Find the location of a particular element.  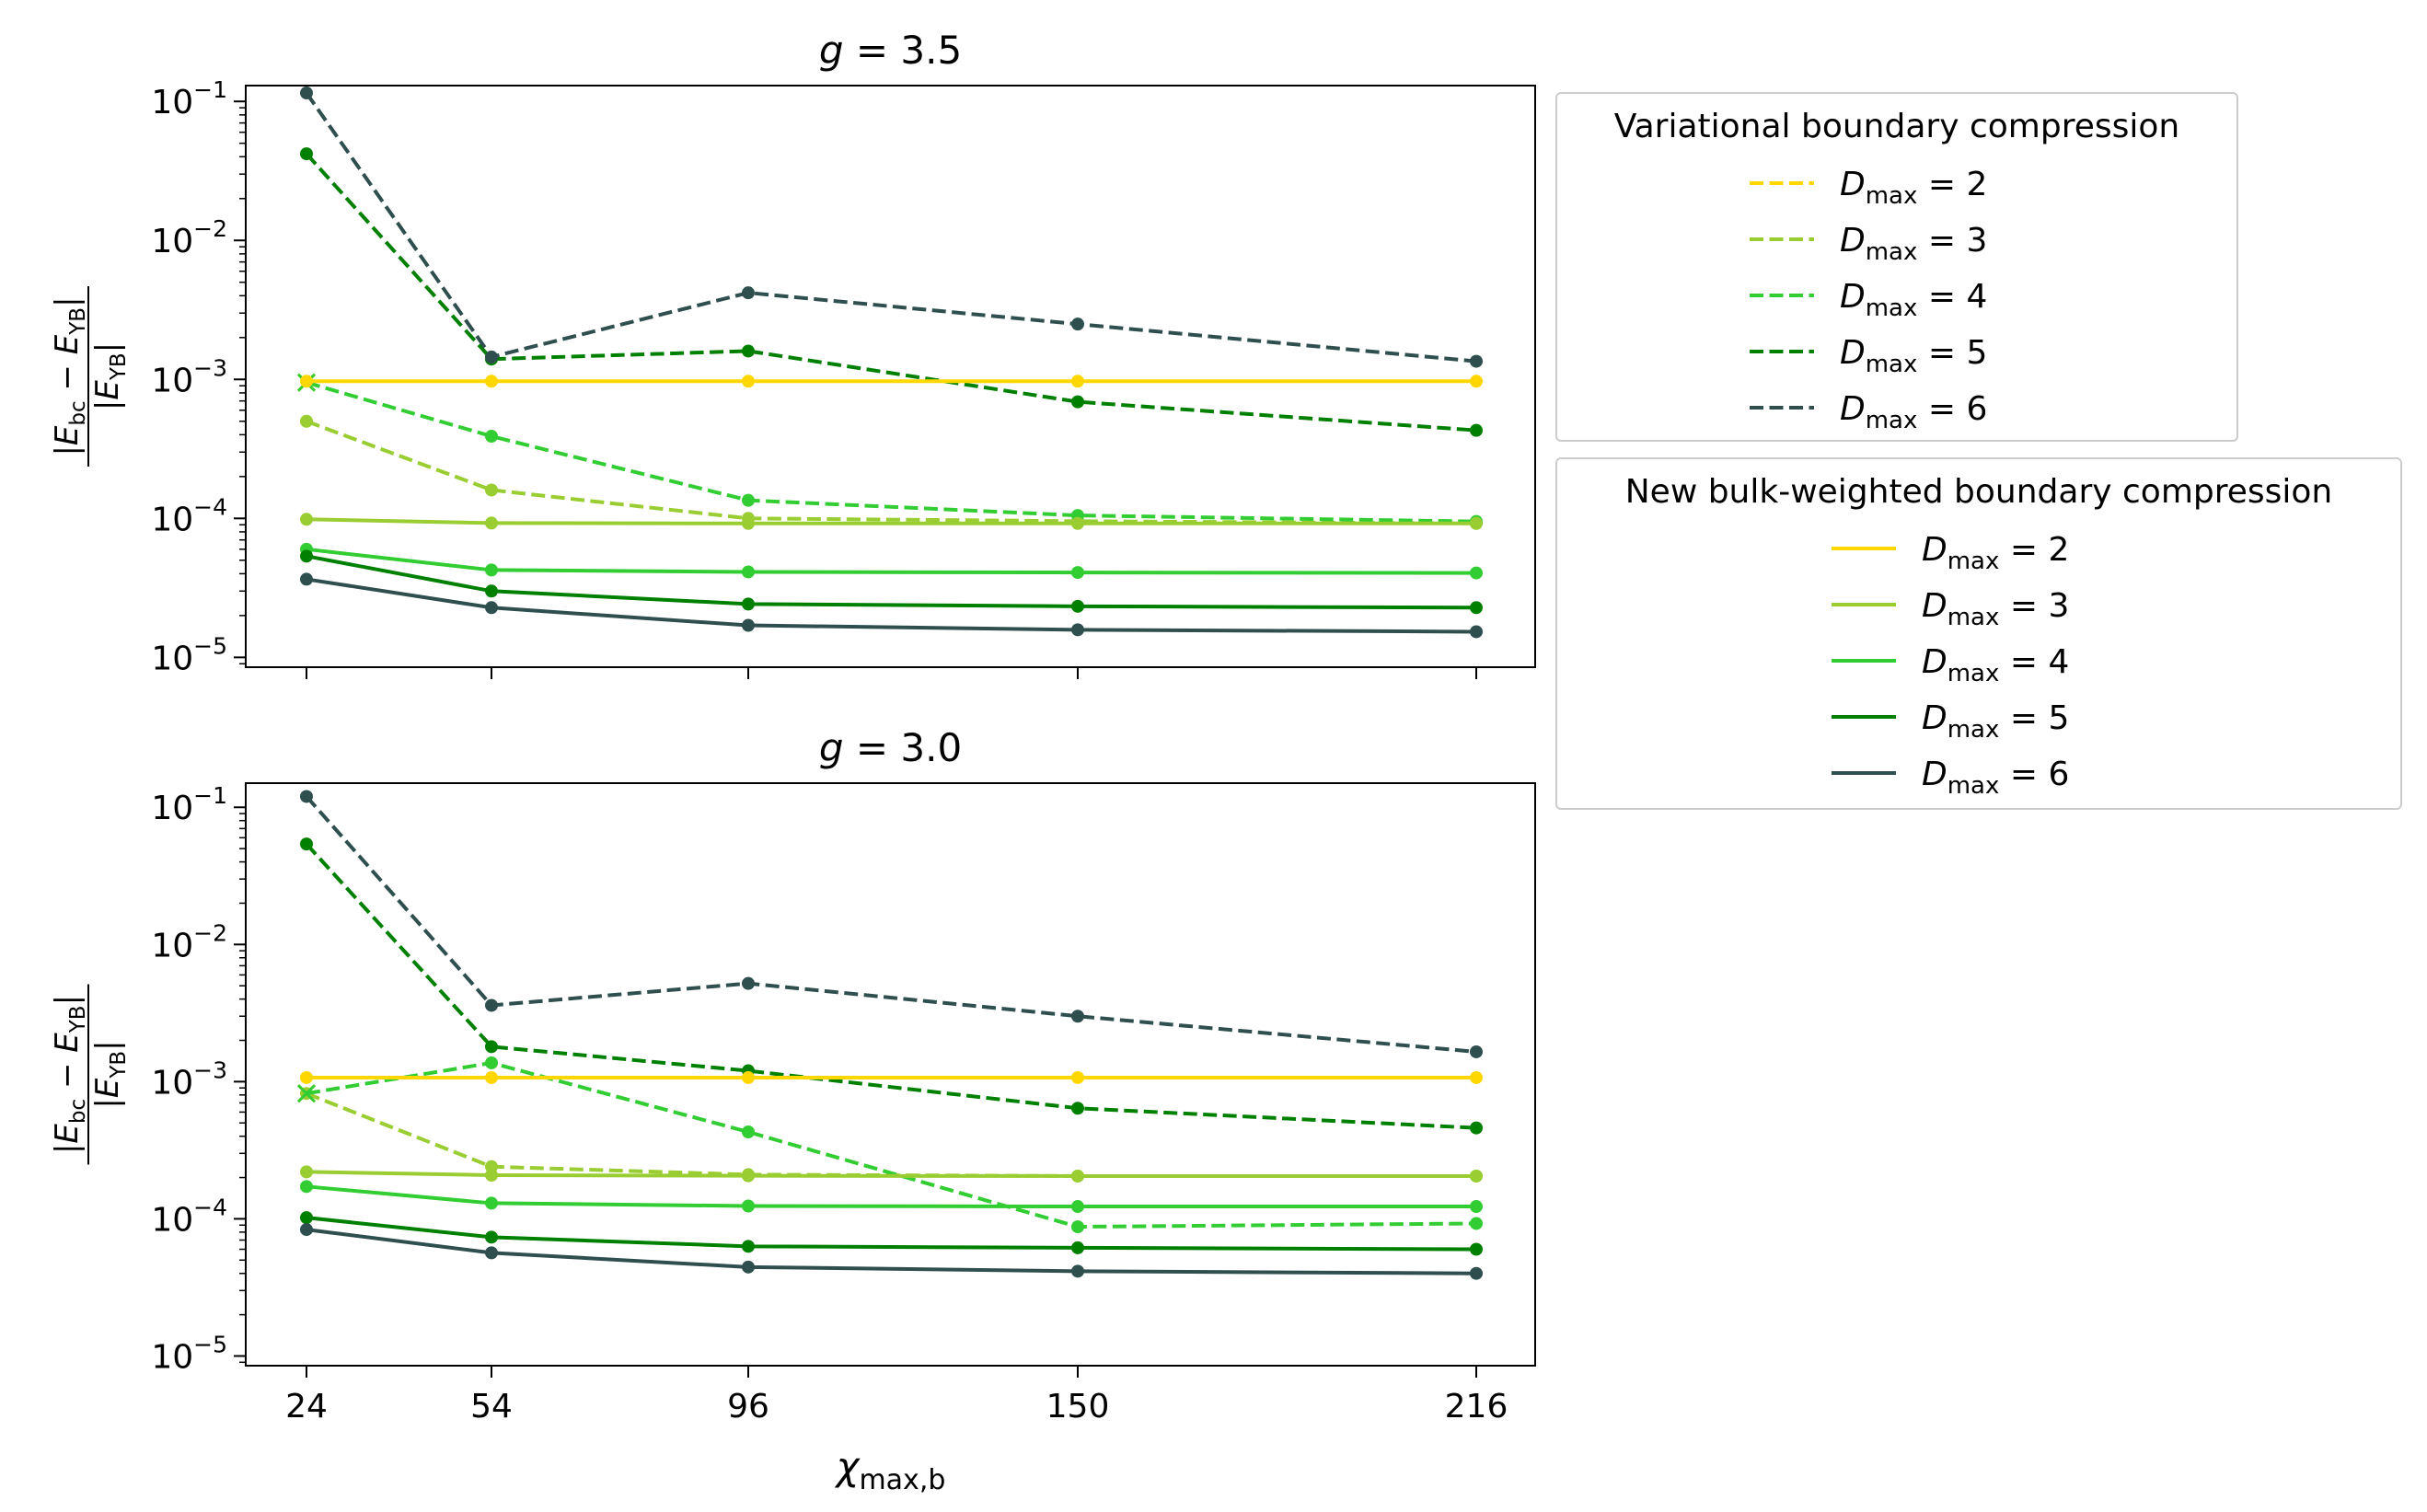

y-tick-label: 10⁻⁵ is located at coordinates (189, 1353).